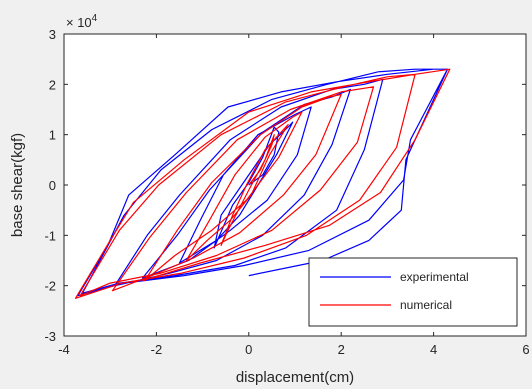 Image resolution: width=532 pixels, height=389 pixels. Describe the element at coordinates (95, 18) in the screenshot. I see `y-exponent-power: 4` at that location.